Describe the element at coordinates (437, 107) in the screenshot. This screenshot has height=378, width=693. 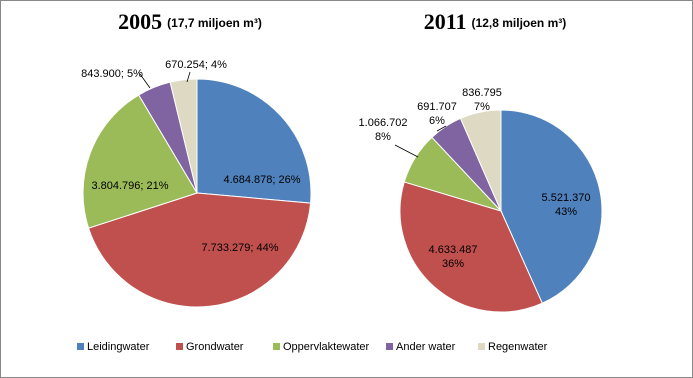
I see `data-label-line: 691.707` at that location.